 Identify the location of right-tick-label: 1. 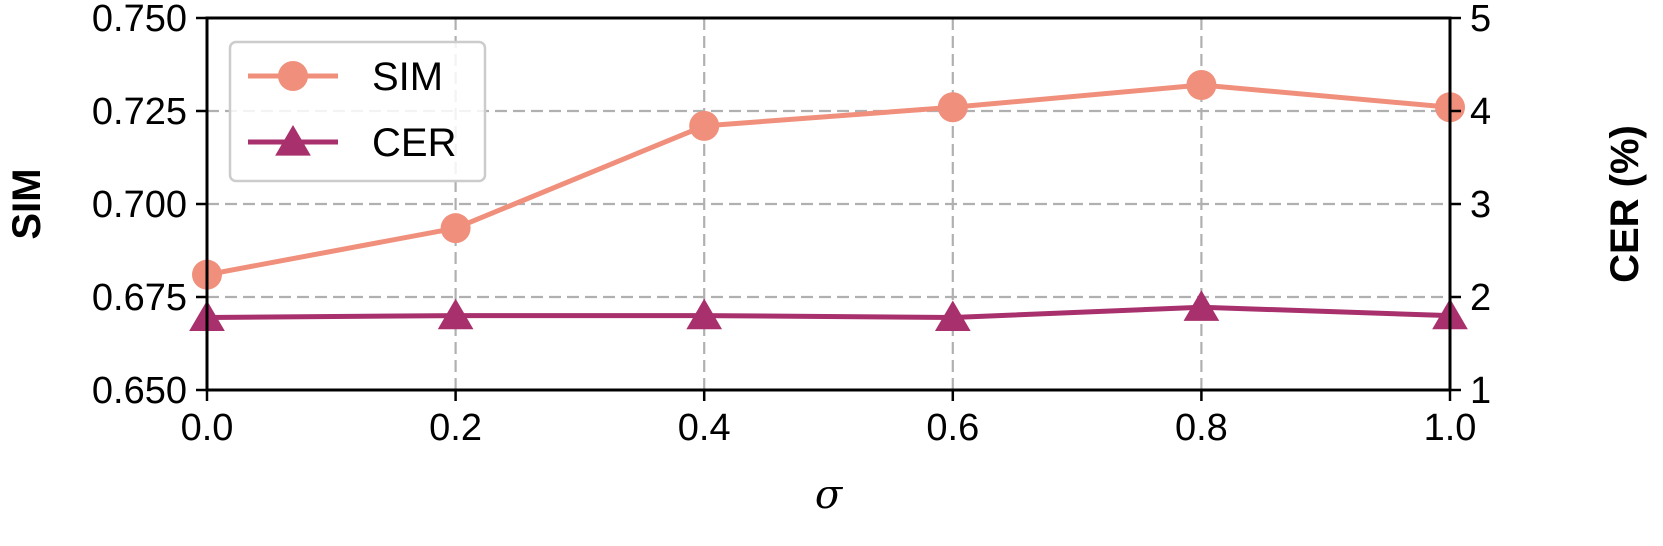
(1480, 391).